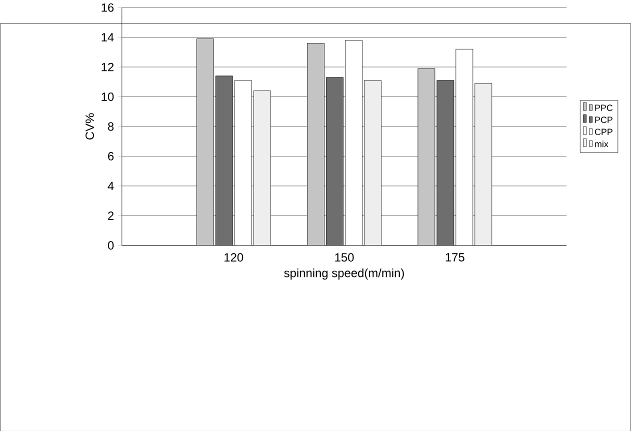 The width and height of the screenshot is (631, 431). Describe the element at coordinates (108, 7) in the screenshot. I see `y-tick-label: 16` at that location.